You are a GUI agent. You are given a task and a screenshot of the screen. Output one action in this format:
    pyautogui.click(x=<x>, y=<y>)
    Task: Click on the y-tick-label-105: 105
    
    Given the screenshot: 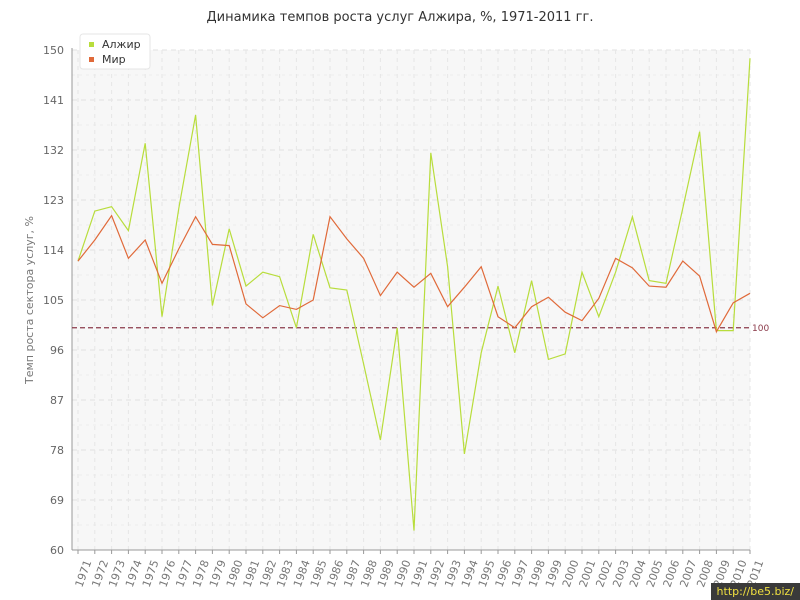 What is the action you would take?
    pyautogui.click(x=53, y=300)
    